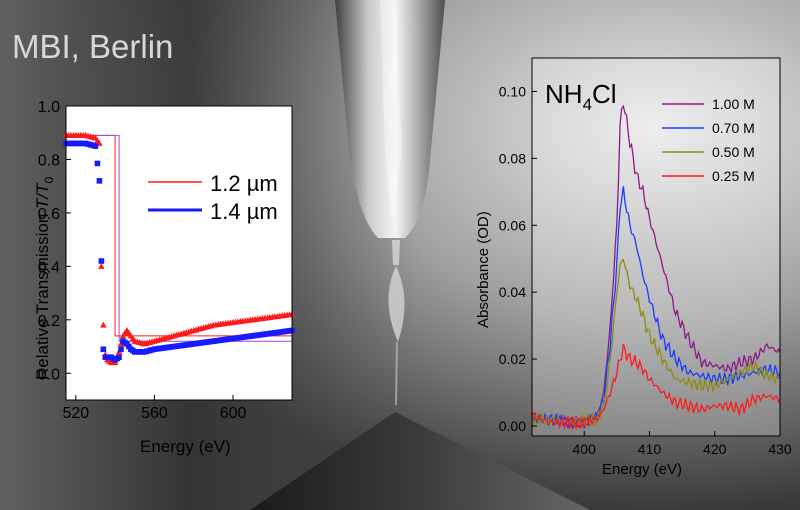  What do you see at coordinates (154, 413) in the screenshot?
I see `left-x-tick-label: 560` at bounding box center [154, 413].